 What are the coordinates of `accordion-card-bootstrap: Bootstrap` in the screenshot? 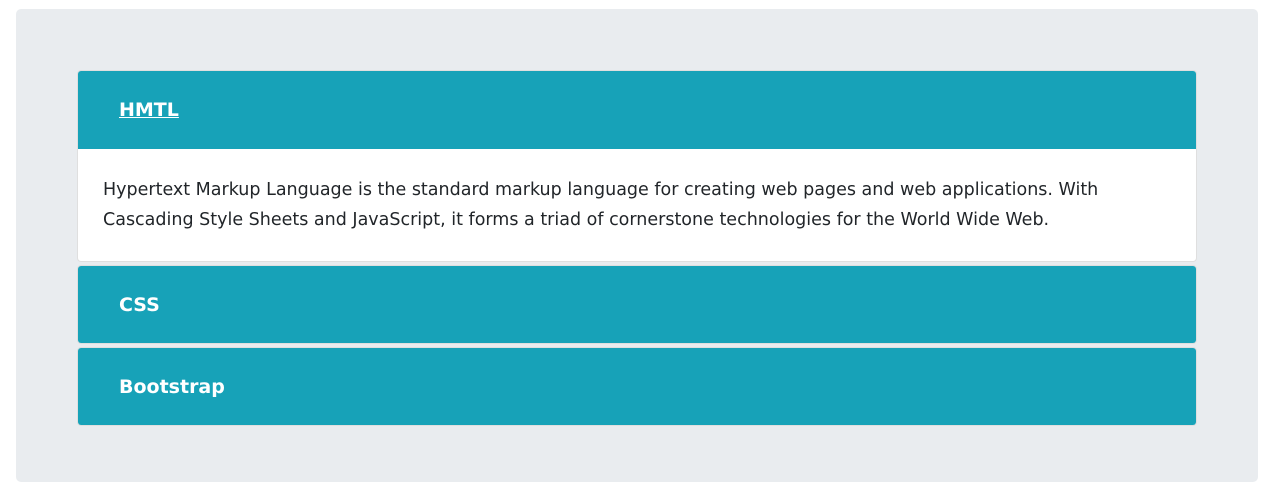 It's located at (637, 386).